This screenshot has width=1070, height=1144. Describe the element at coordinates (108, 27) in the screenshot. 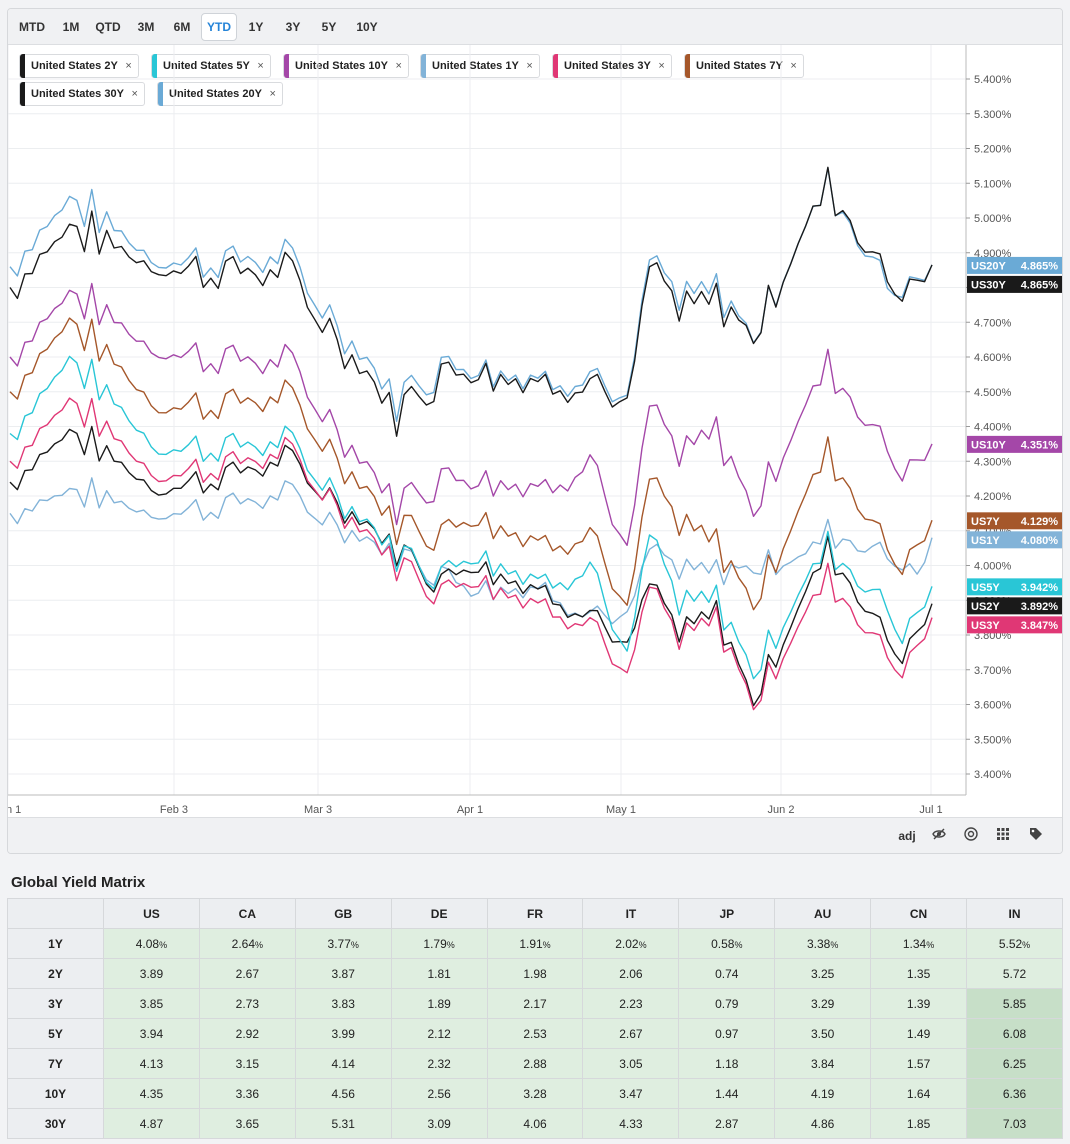

I see `range-button-qtd: QTD` at that location.